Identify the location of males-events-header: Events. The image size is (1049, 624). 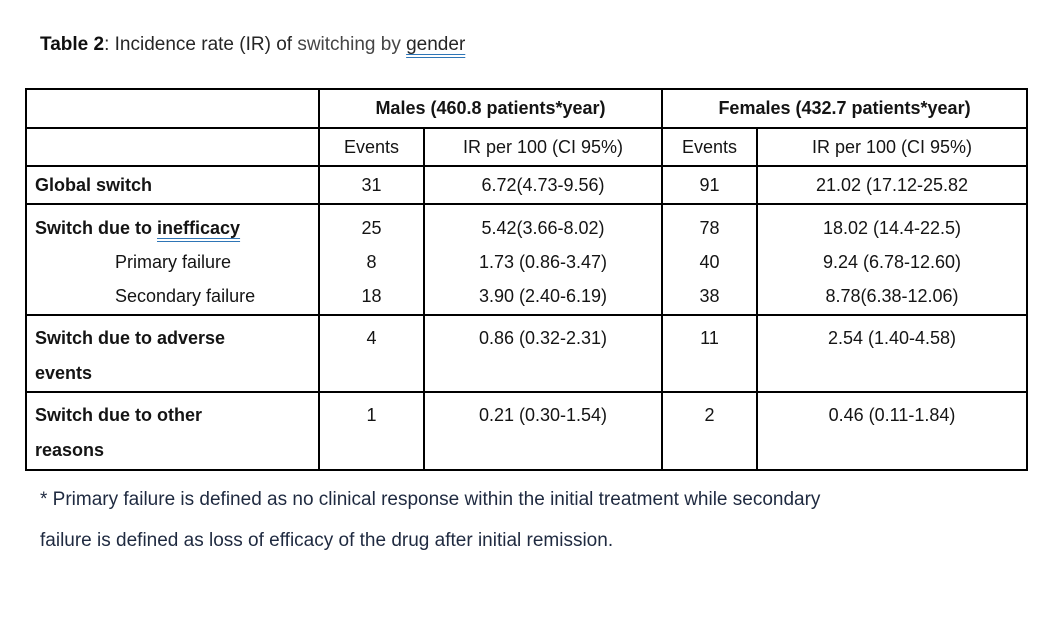
(371, 147).